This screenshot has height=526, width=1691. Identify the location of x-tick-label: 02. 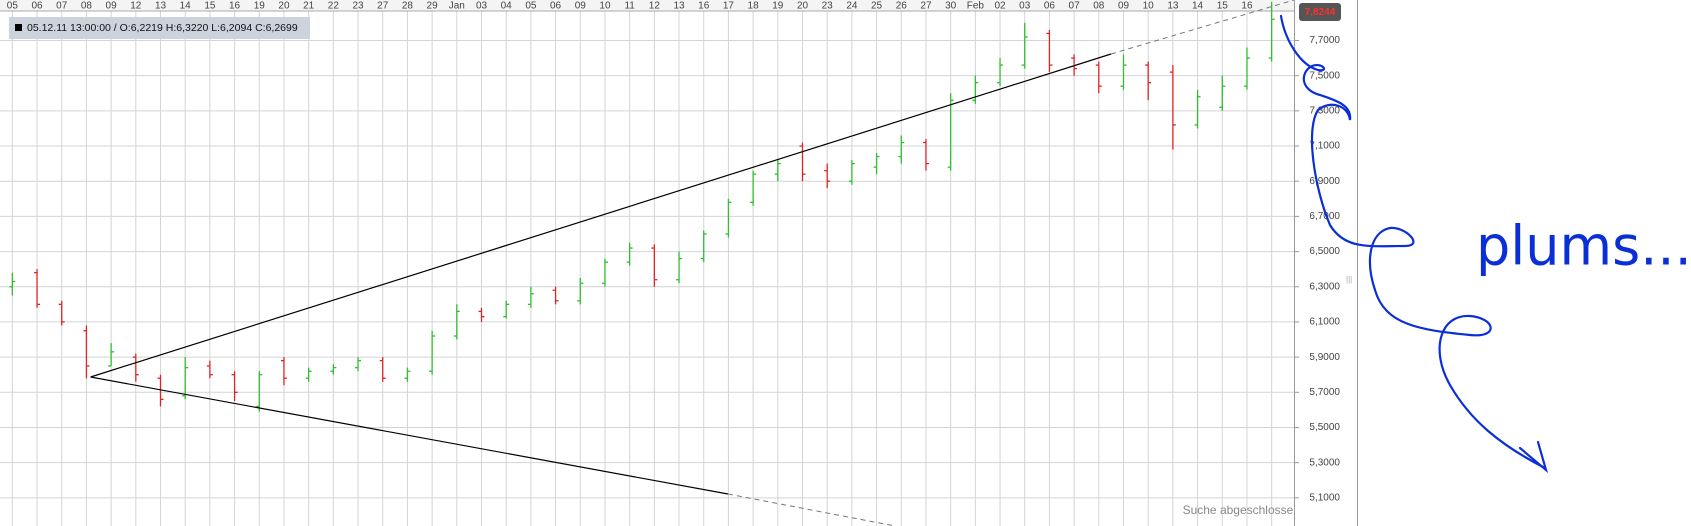
(1000, 6).